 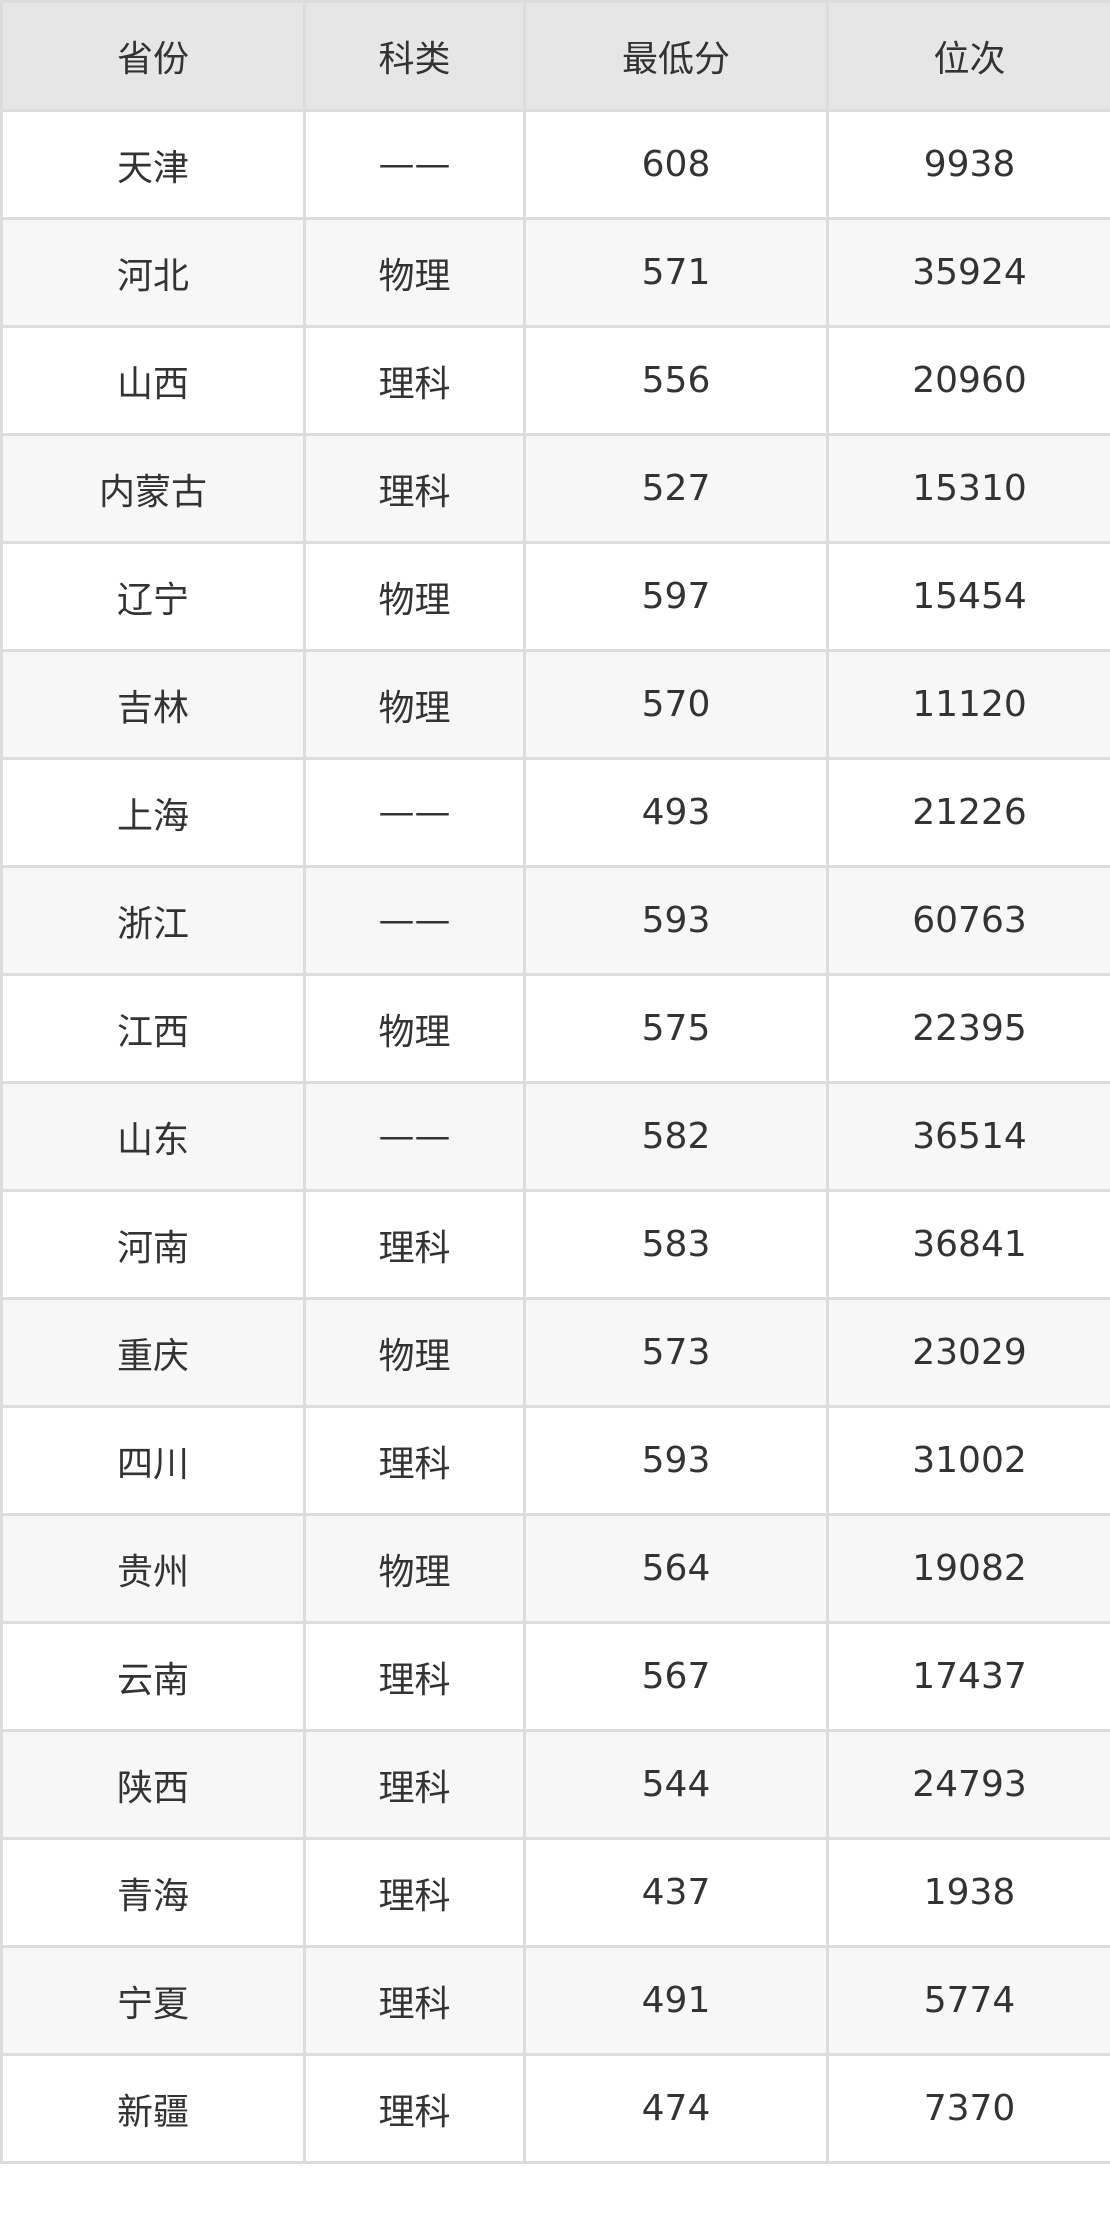 I want to click on header-subject: 科类, so click(x=414, y=56).